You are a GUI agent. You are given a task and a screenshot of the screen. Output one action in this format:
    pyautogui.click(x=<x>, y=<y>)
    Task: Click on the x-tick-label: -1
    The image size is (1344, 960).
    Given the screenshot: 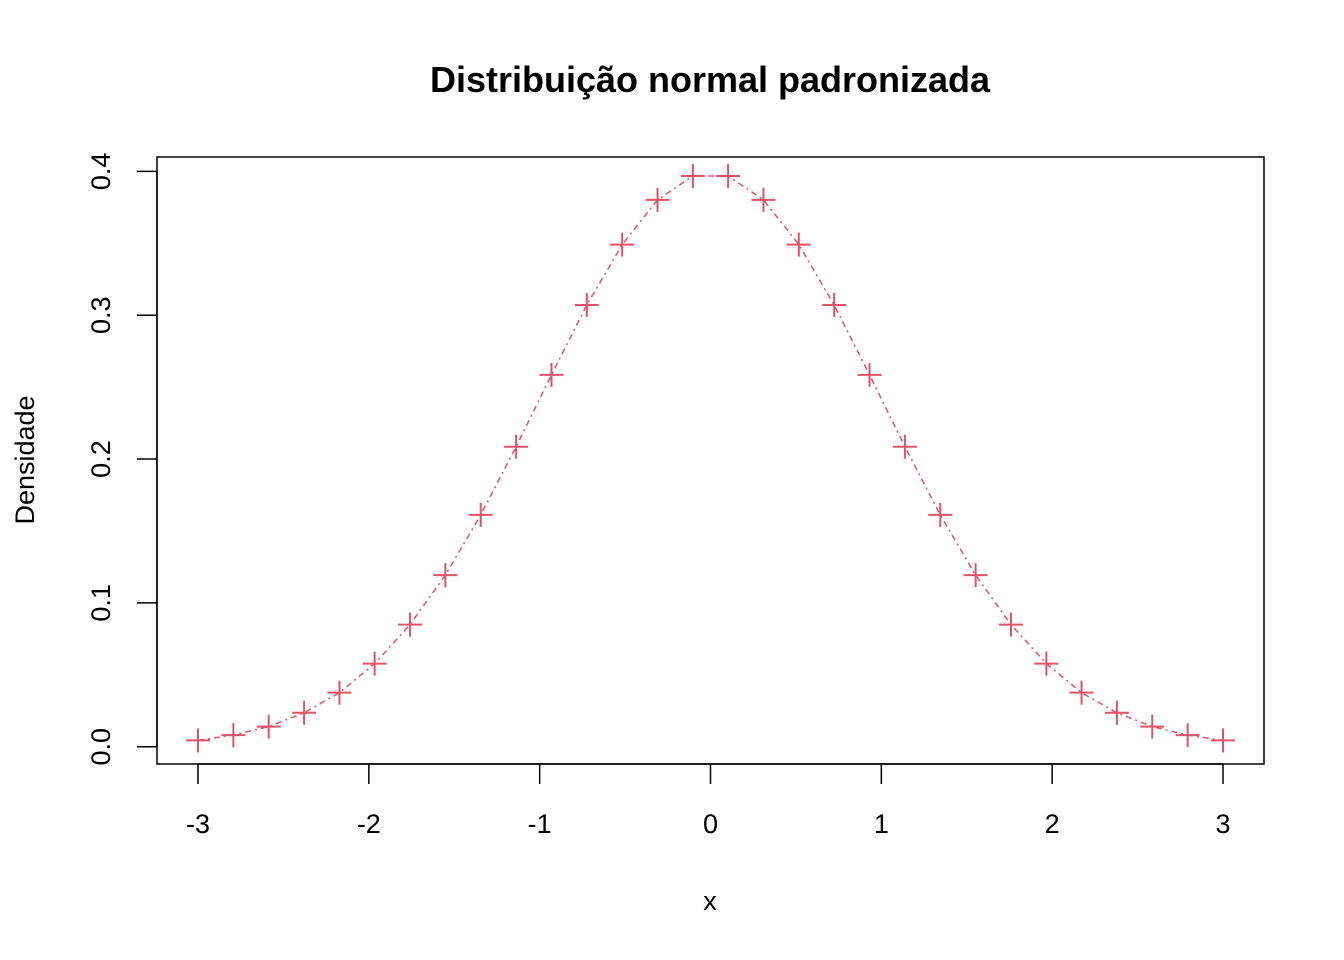 What is the action you would take?
    pyautogui.click(x=540, y=824)
    